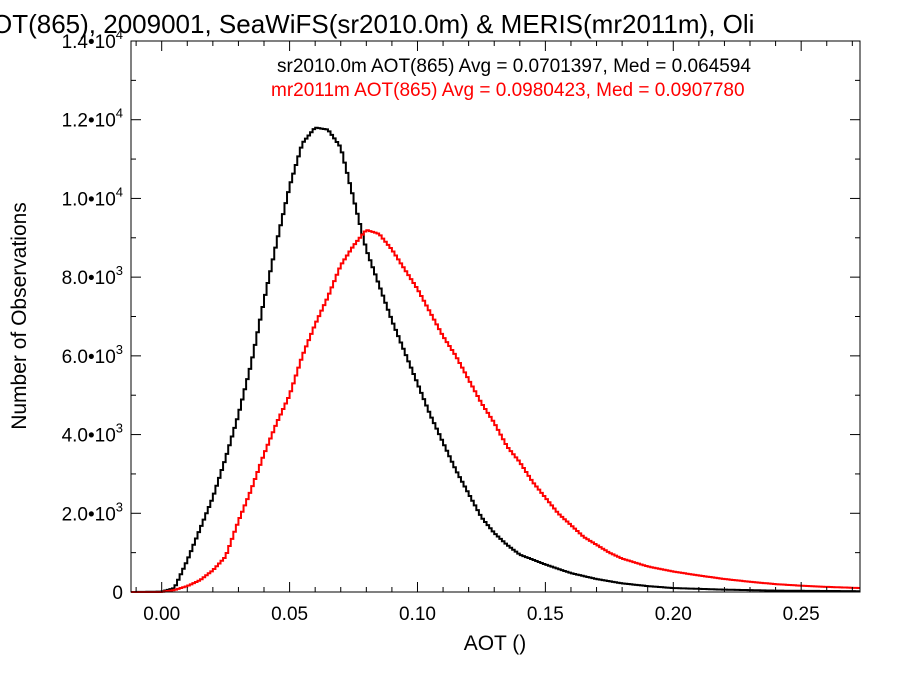 This screenshot has width=900, height=675. I want to click on y-tick-label: 6.0•103, so click(92, 355).